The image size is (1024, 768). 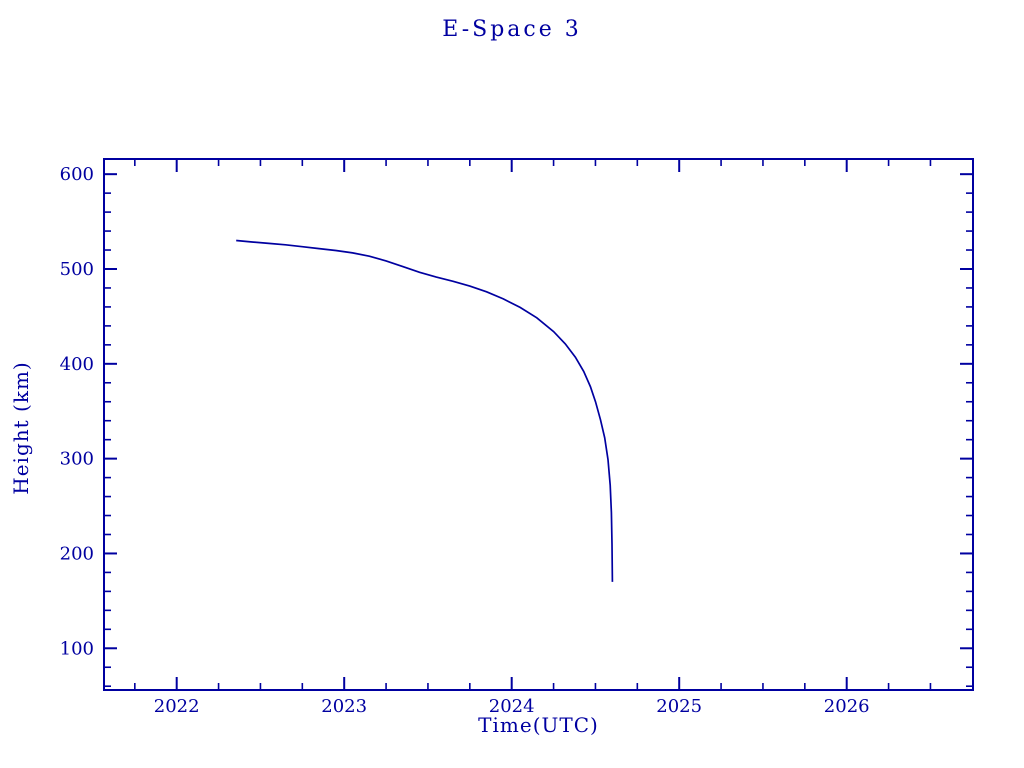 I want to click on svg-text: 2026, so click(x=847, y=706).